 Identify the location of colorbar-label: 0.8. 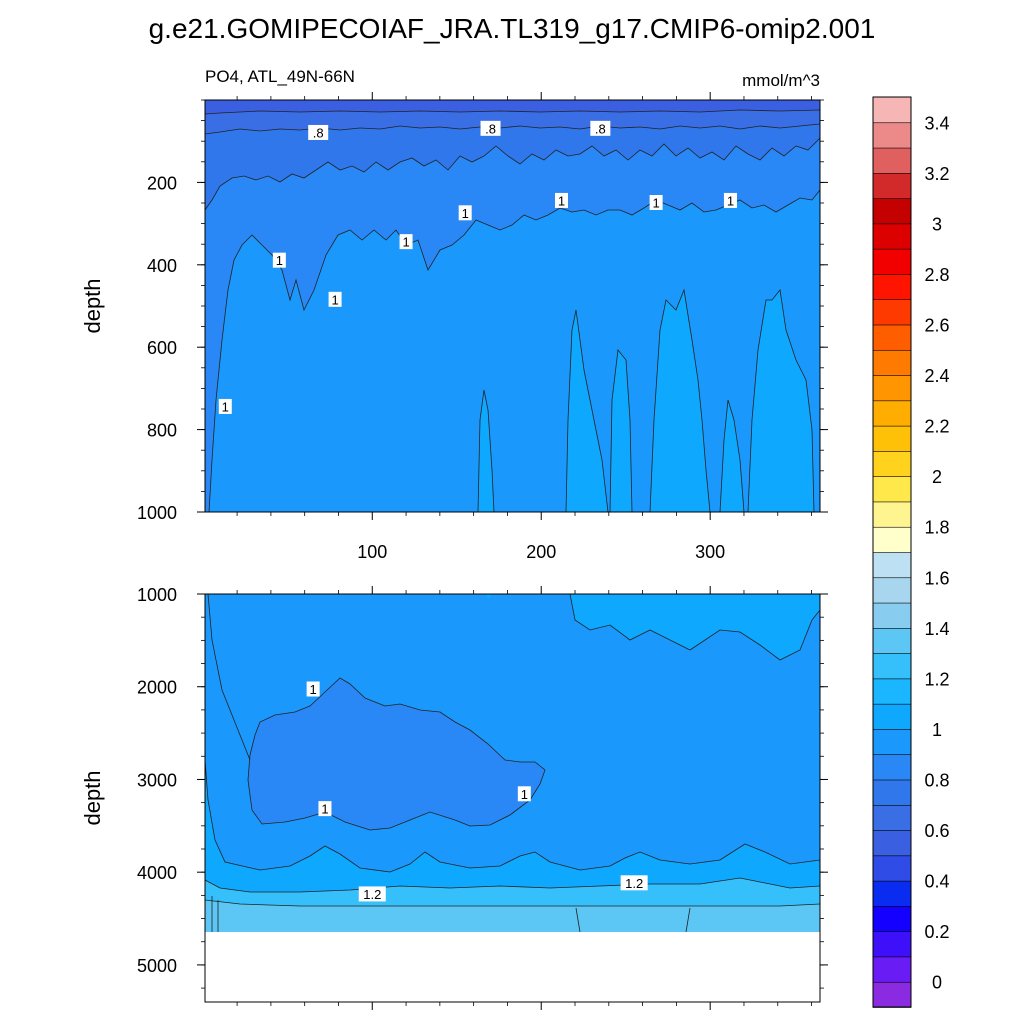
(936, 781).